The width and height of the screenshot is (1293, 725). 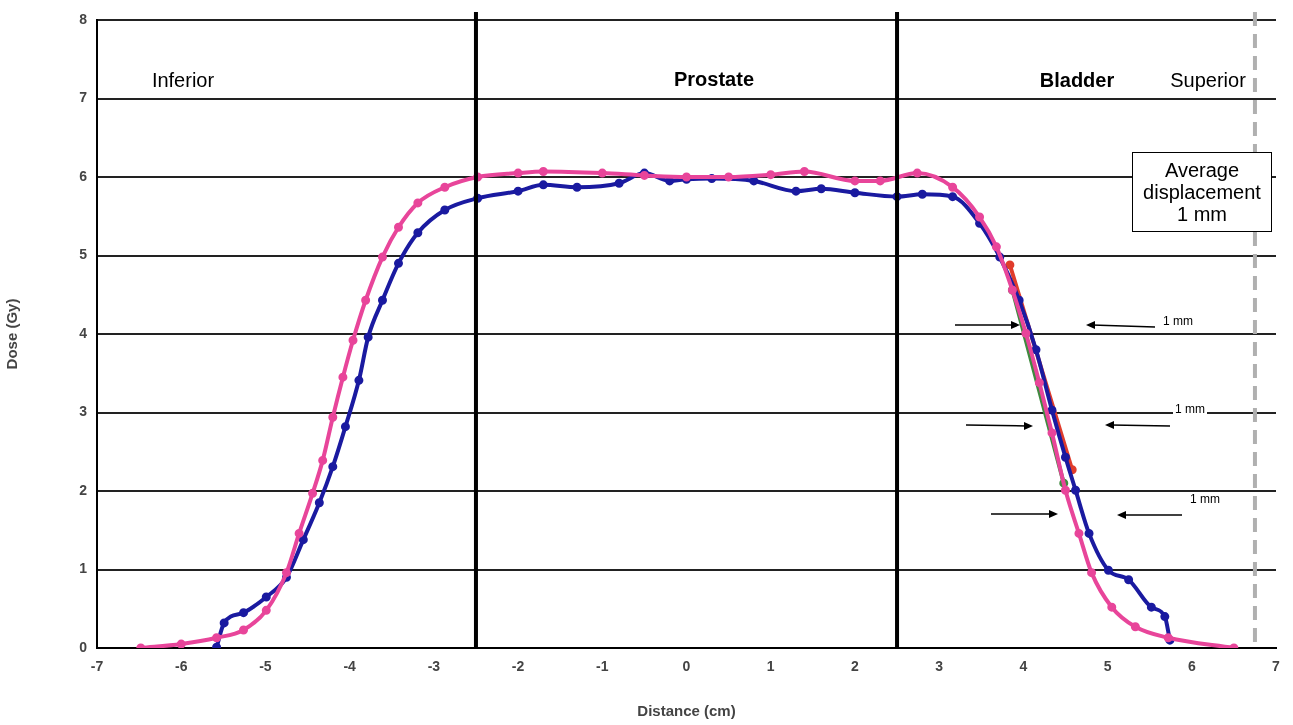 What do you see at coordinates (83, 568) in the screenshot?
I see `y-tick-label: 1` at bounding box center [83, 568].